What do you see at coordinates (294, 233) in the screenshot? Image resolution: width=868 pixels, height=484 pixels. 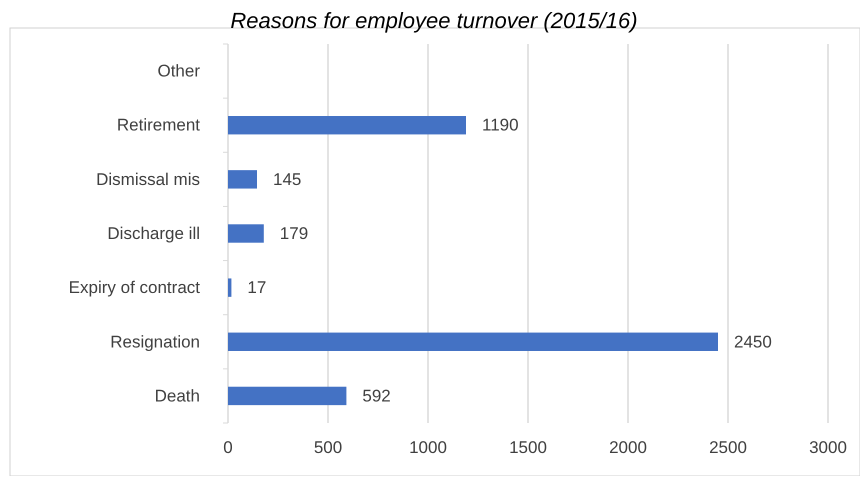 I see `data-label: 179` at bounding box center [294, 233].